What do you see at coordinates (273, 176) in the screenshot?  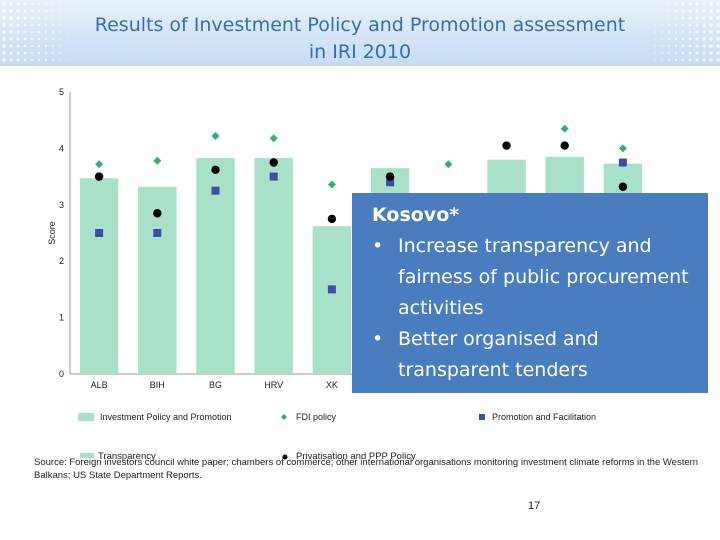 I see `point-promotion-facilitation` at bounding box center [273, 176].